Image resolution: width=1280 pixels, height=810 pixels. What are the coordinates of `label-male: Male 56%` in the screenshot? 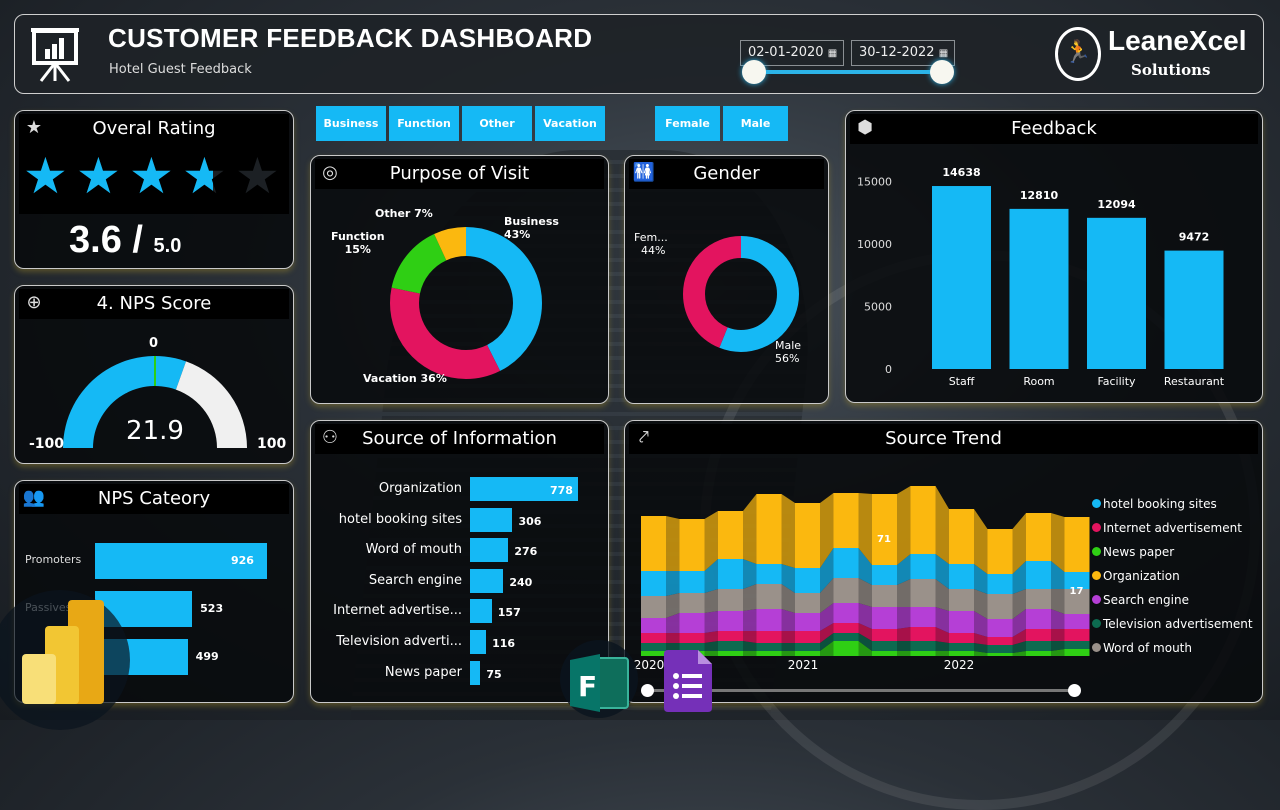 It's located at (788, 352).